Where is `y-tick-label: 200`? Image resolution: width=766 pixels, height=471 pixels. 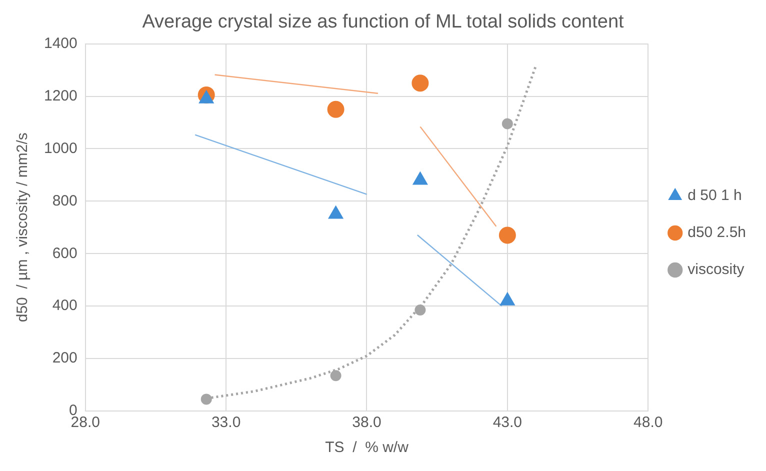
y-tick-label: 200 is located at coordinates (65, 358).